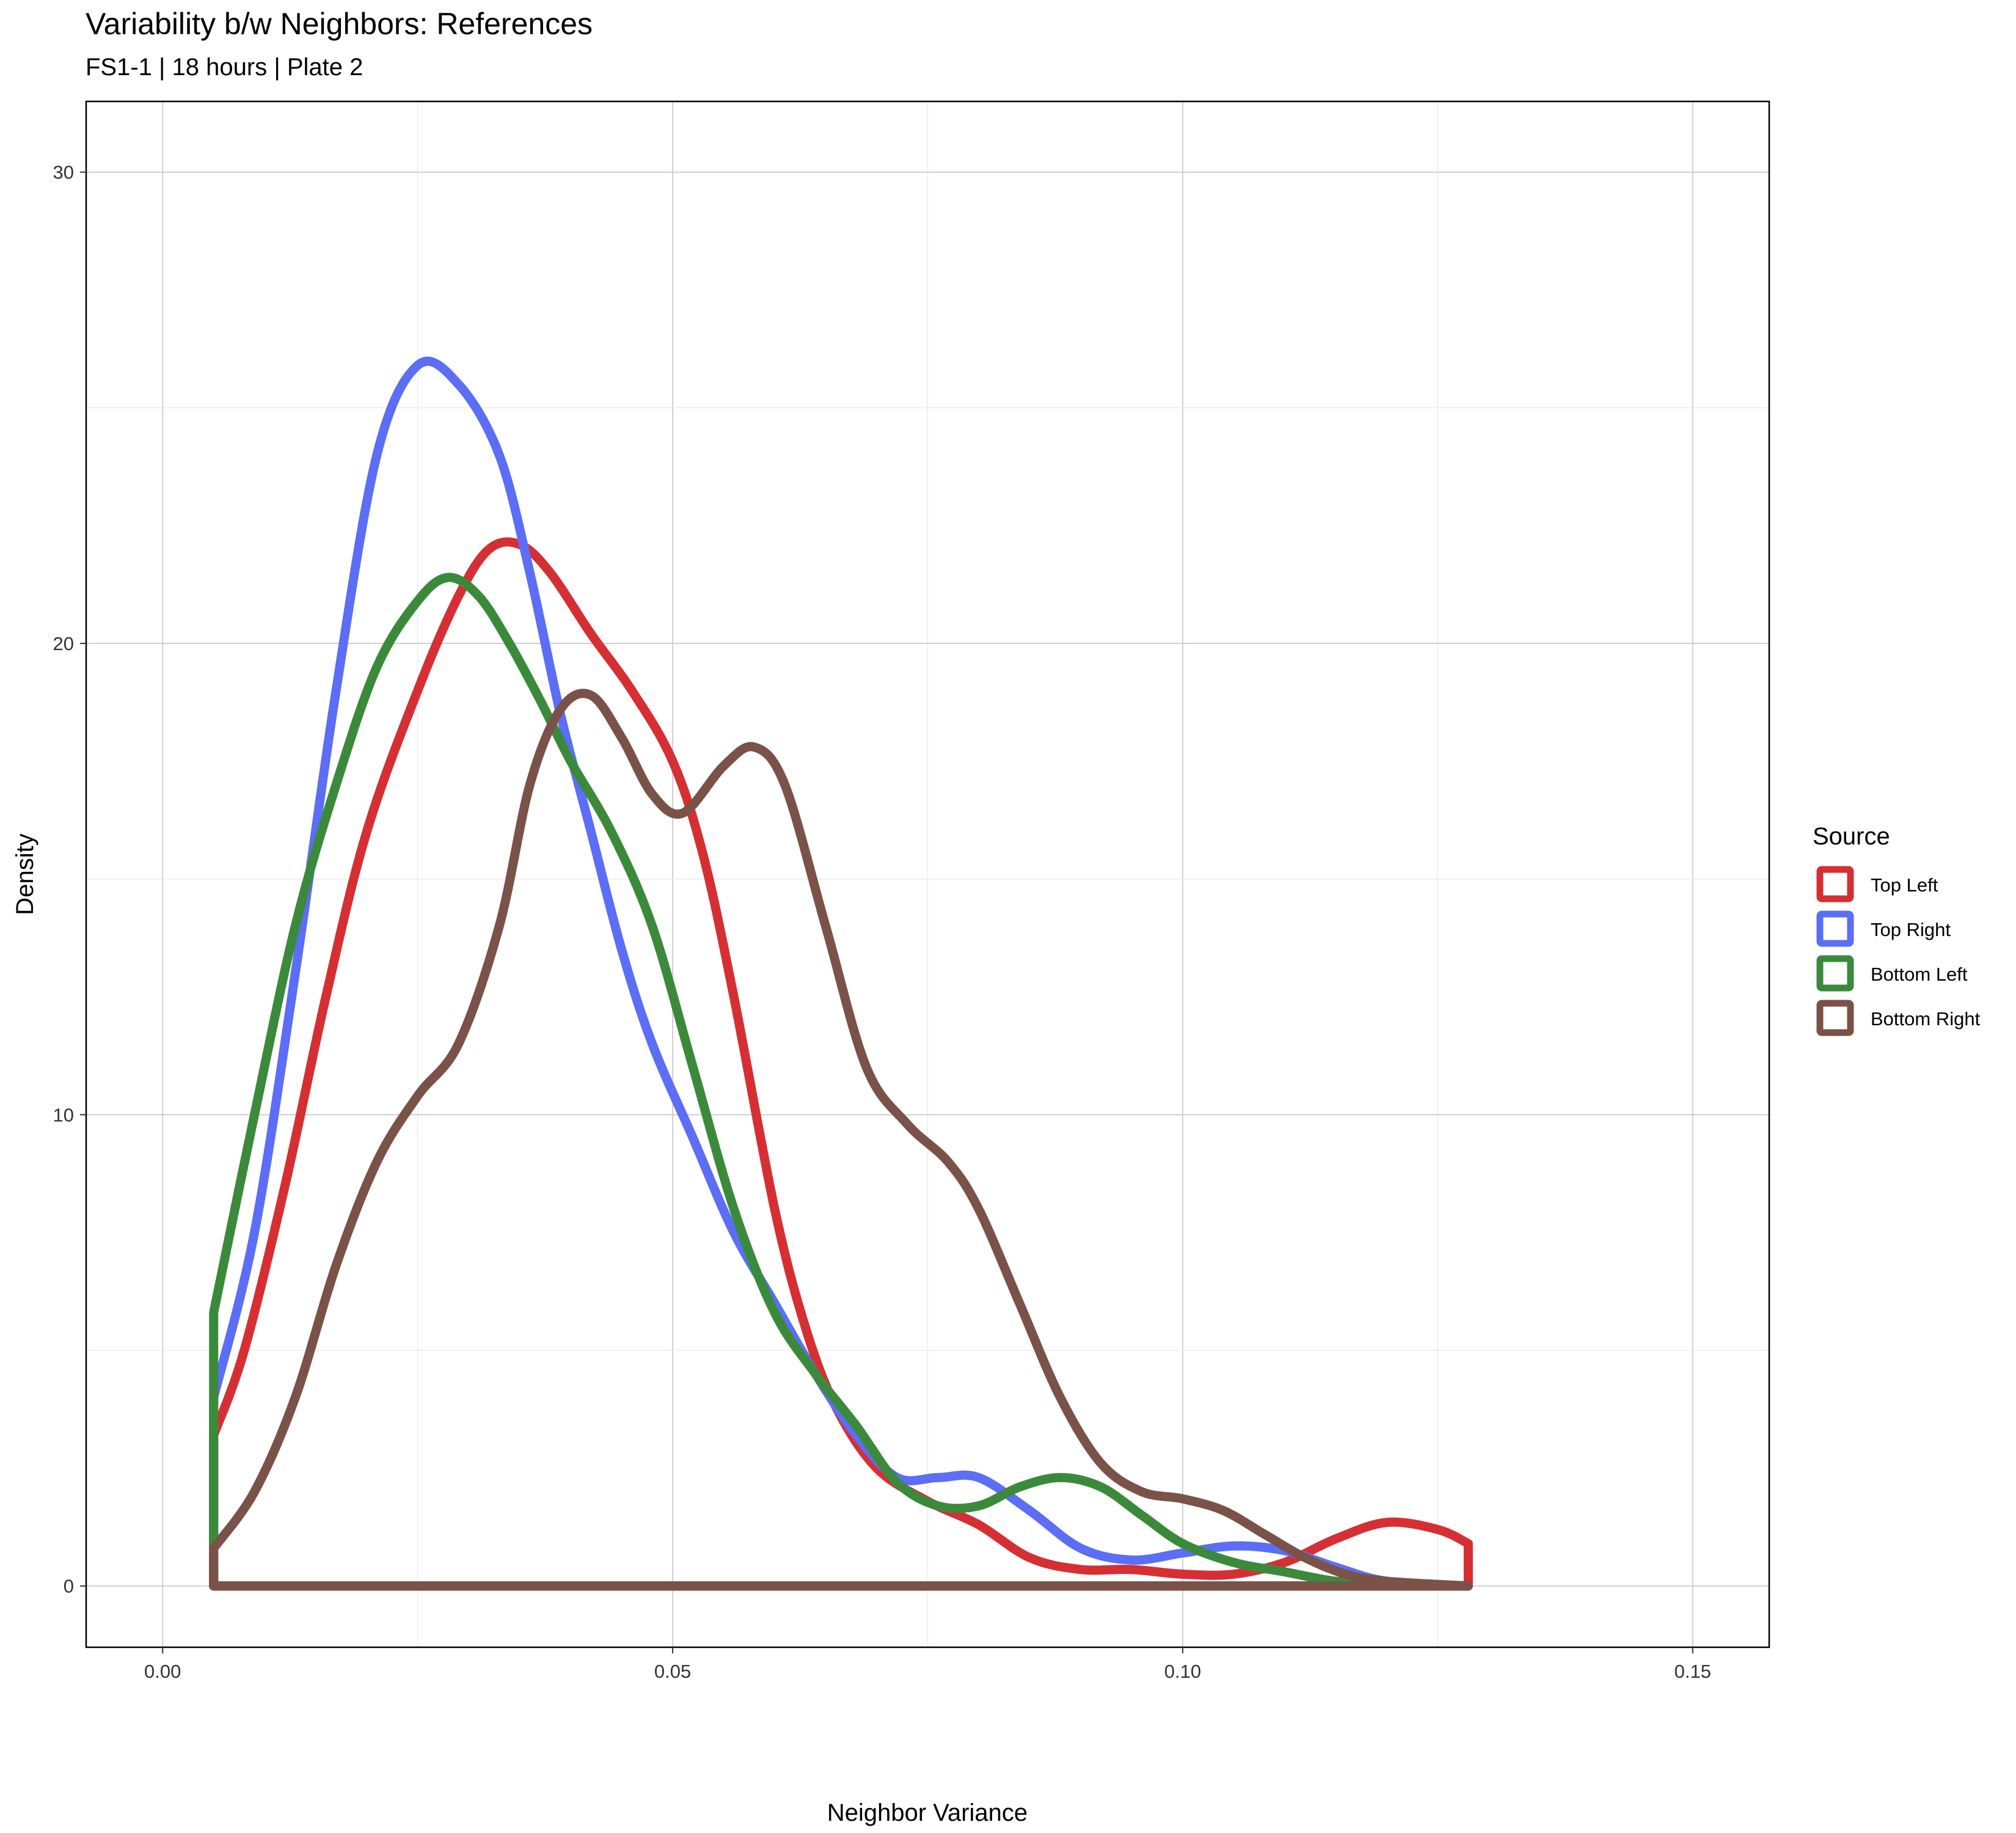 The height and width of the screenshot is (1833, 2016). What do you see at coordinates (1919, 974) in the screenshot?
I see `legend-label-bottom-left: Bottom Left` at bounding box center [1919, 974].